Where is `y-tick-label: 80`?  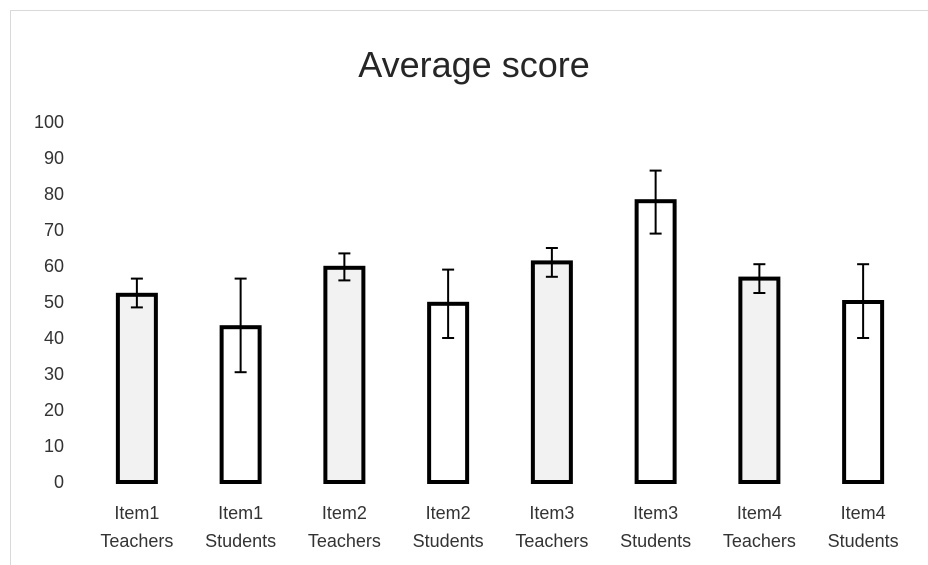 y-tick-label: 80 is located at coordinates (54, 194).